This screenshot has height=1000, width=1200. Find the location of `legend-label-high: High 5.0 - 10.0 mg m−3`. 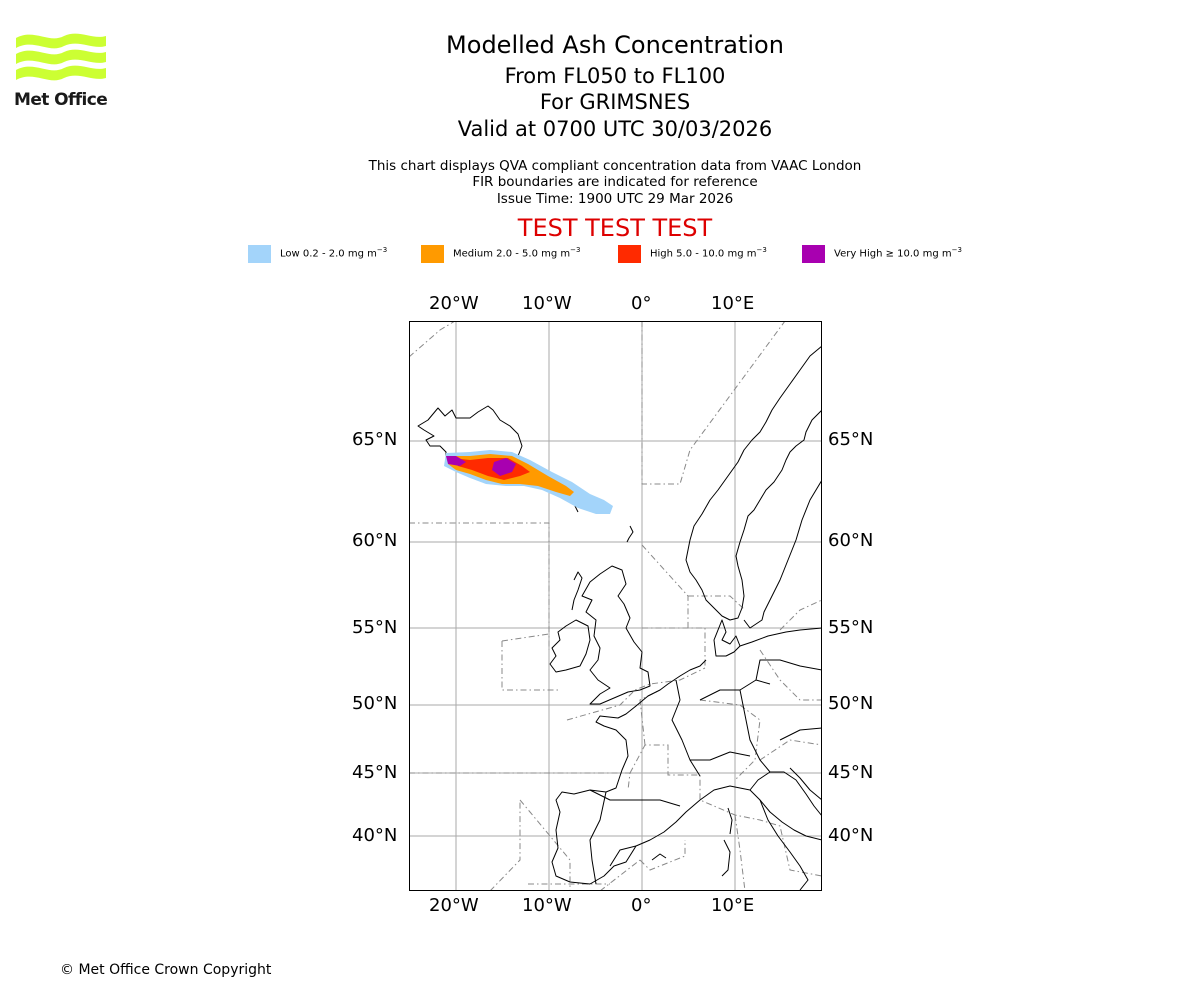

legend-label-high: High 5.0 - 10.0 mg m−3 is located at coordinates (708, 253).